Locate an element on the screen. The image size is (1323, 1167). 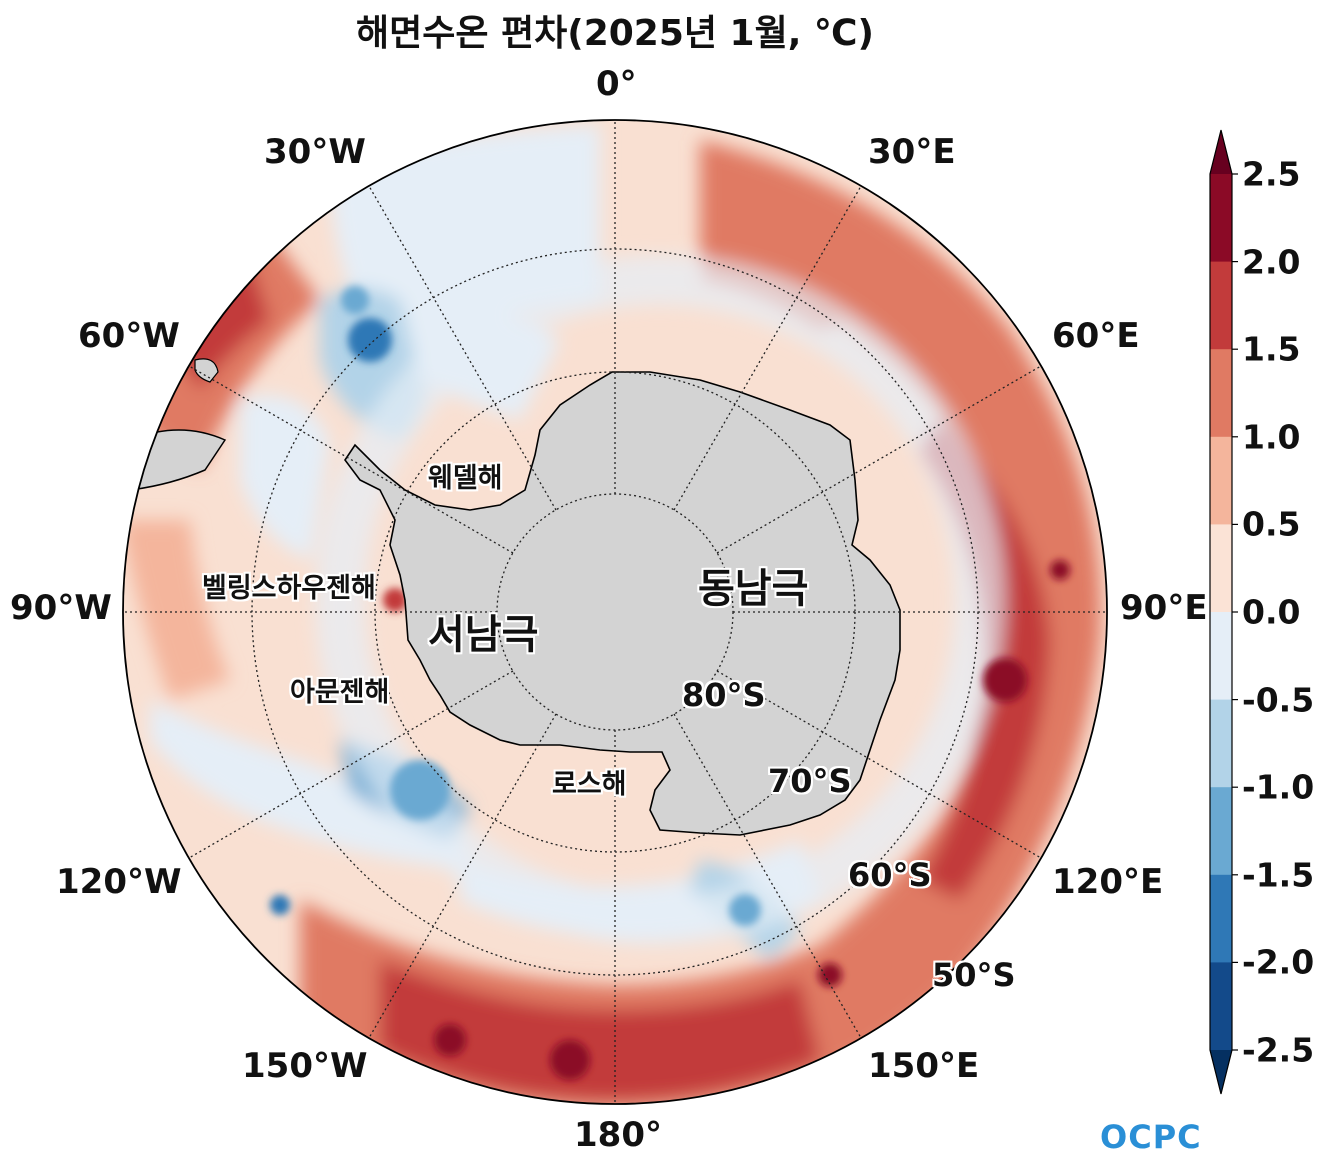
region-ross-sea: 로스해 is located at coordinates (589, 784).